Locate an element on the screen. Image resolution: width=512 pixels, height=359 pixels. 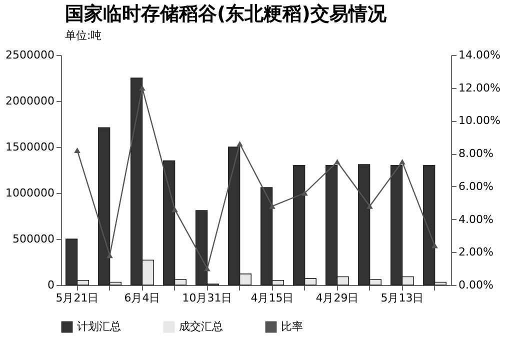
chart-title: 国家临时存储稻谷(东北粳稻)交易情况 is located at coordinates (226, 14).